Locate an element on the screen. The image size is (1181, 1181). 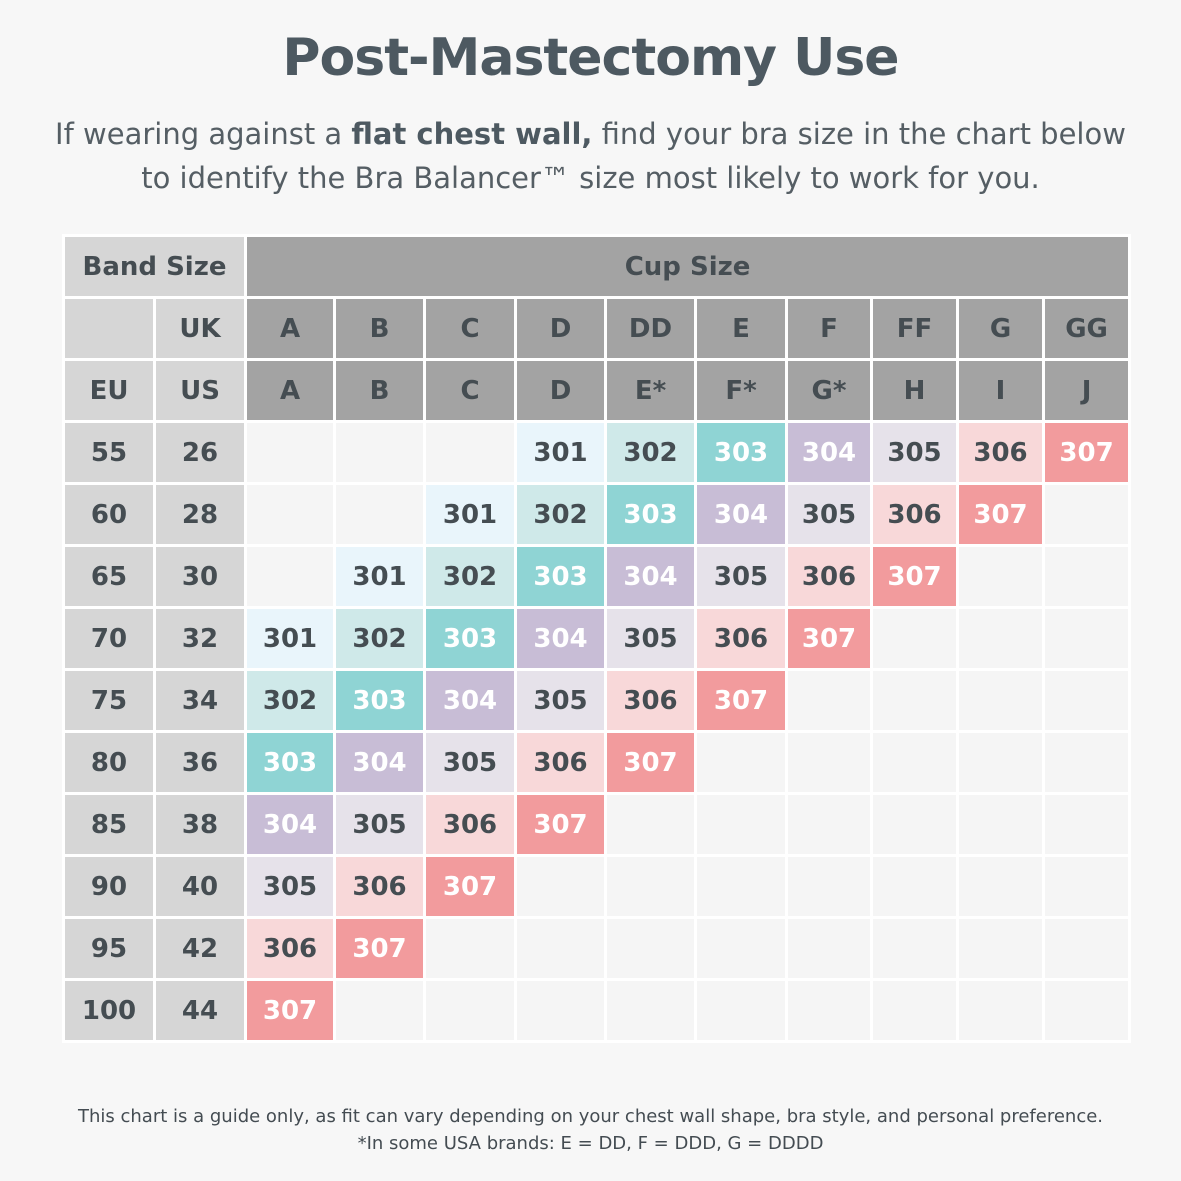
us-cup-header: B is located at coordinates (380, 390).